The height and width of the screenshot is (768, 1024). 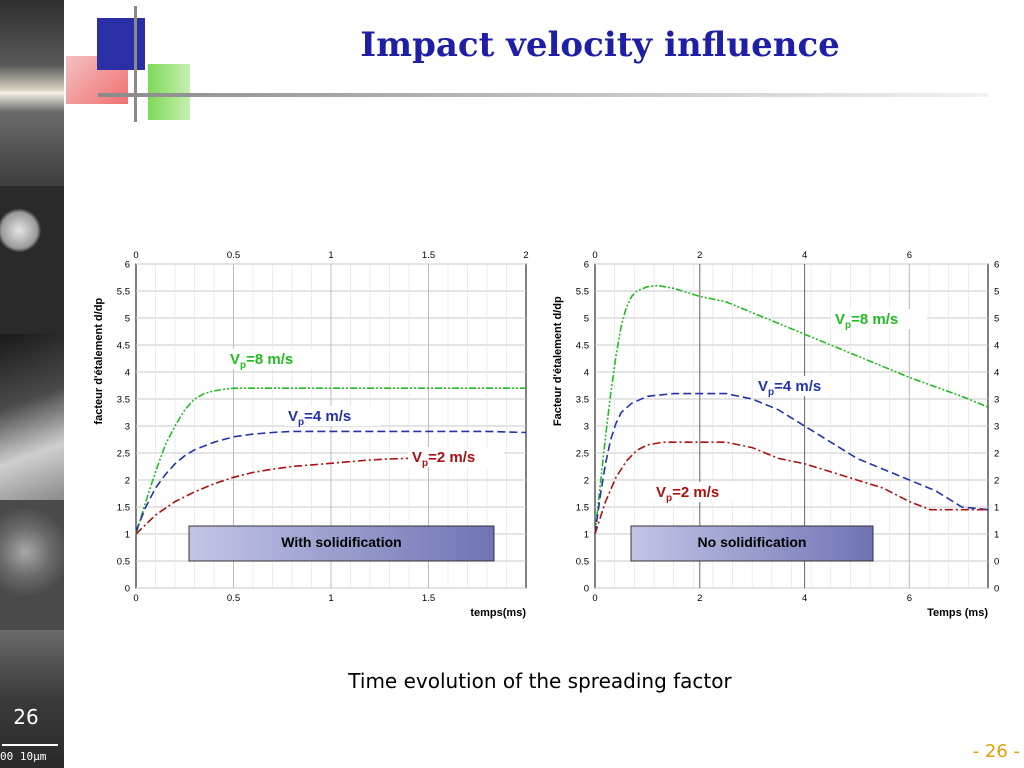 What do you see at coordinates (30, 745) in the screenshot?
I see `scale-bar` at bounding box center [30, 745].